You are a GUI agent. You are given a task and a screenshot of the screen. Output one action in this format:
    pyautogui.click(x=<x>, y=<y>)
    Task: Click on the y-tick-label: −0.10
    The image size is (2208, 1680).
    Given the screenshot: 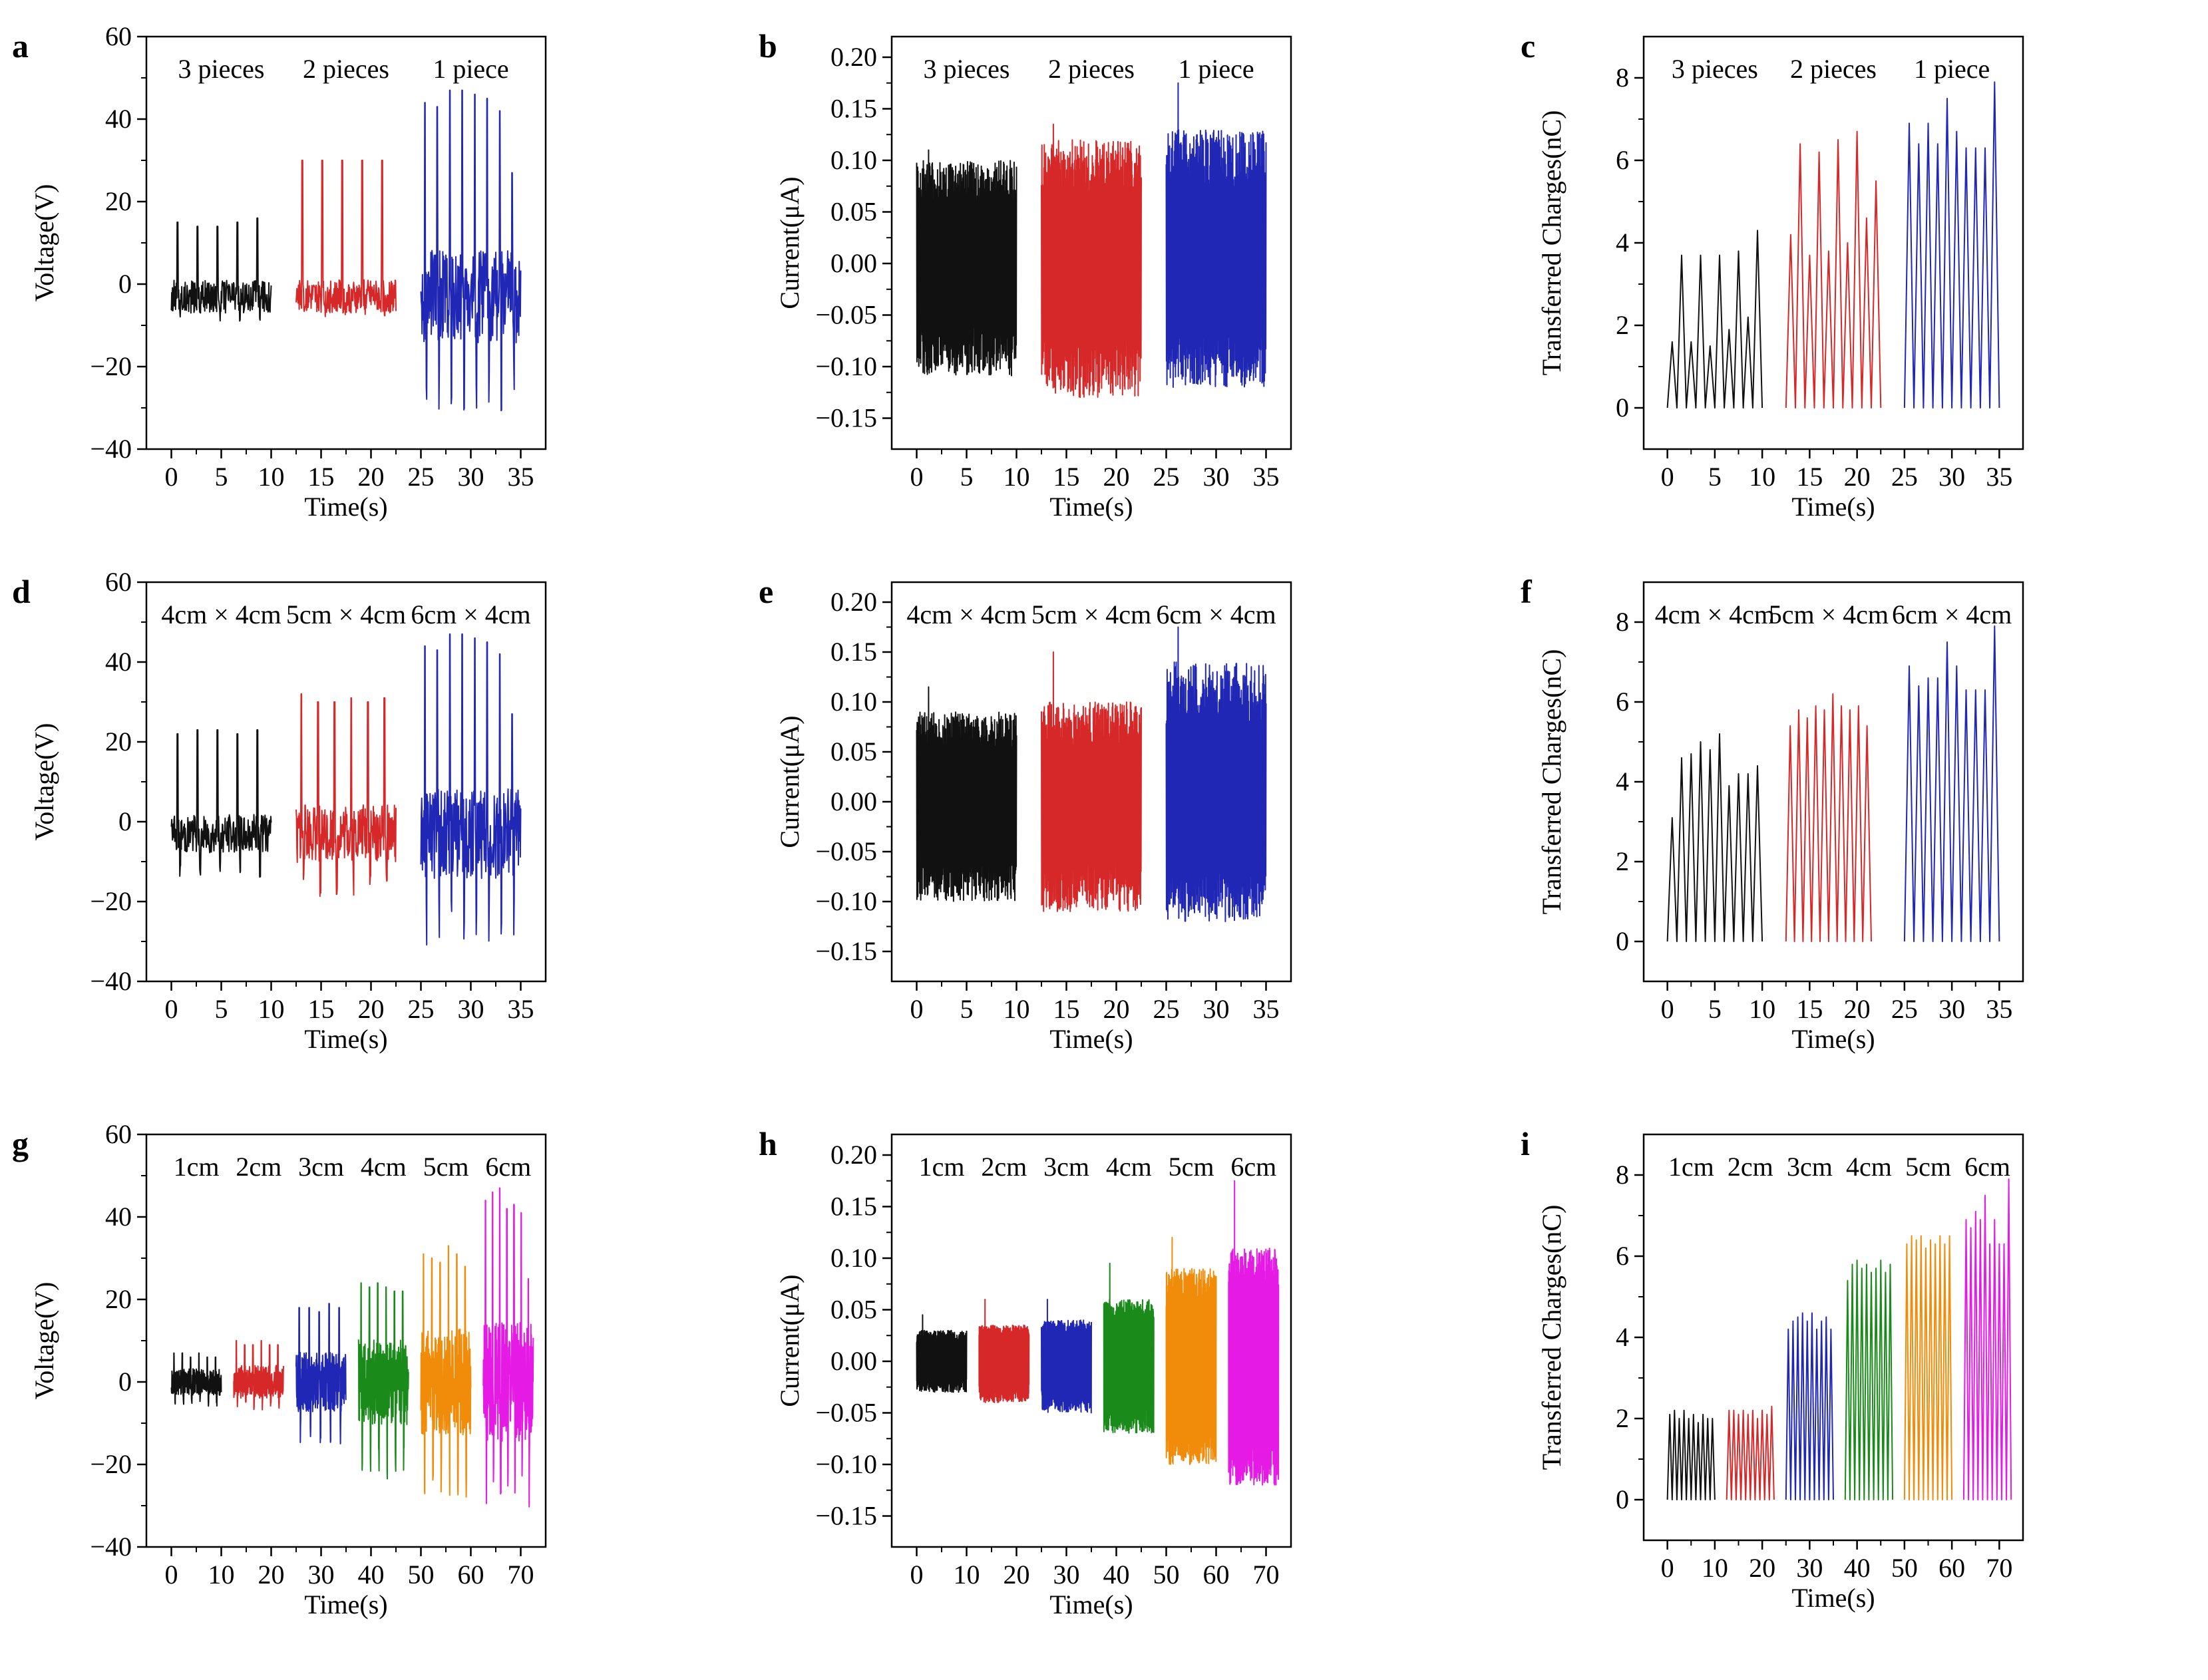 What is the action you would take?
    pyautogui.click(x=846, y=901)
    